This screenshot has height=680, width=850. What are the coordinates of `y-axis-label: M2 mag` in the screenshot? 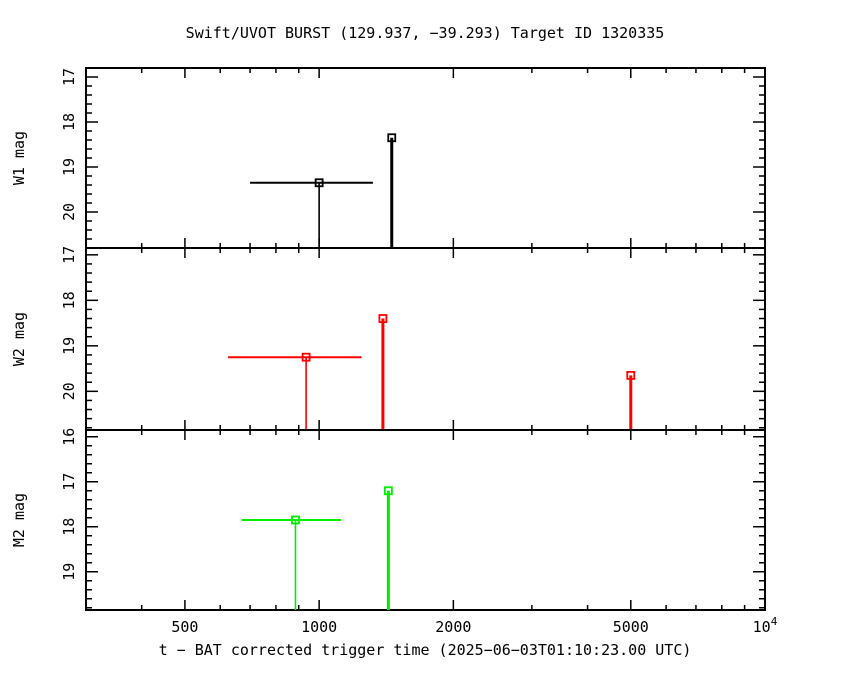 It's located at (19, 520).